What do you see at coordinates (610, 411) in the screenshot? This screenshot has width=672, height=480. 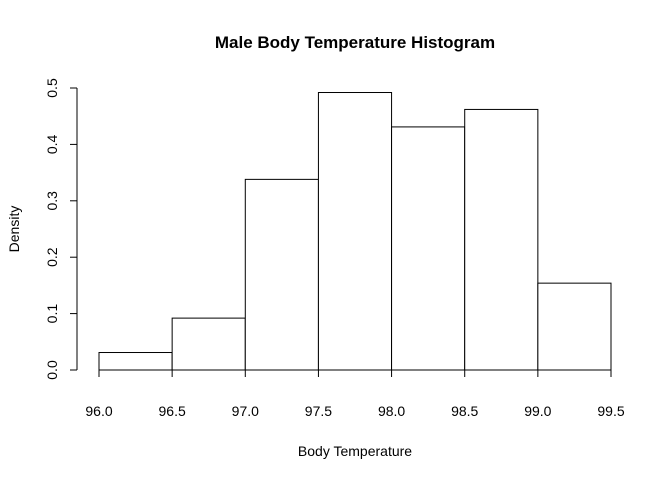 I see `x-tick-label-7: 99.5` at bounding box center [610, 411].